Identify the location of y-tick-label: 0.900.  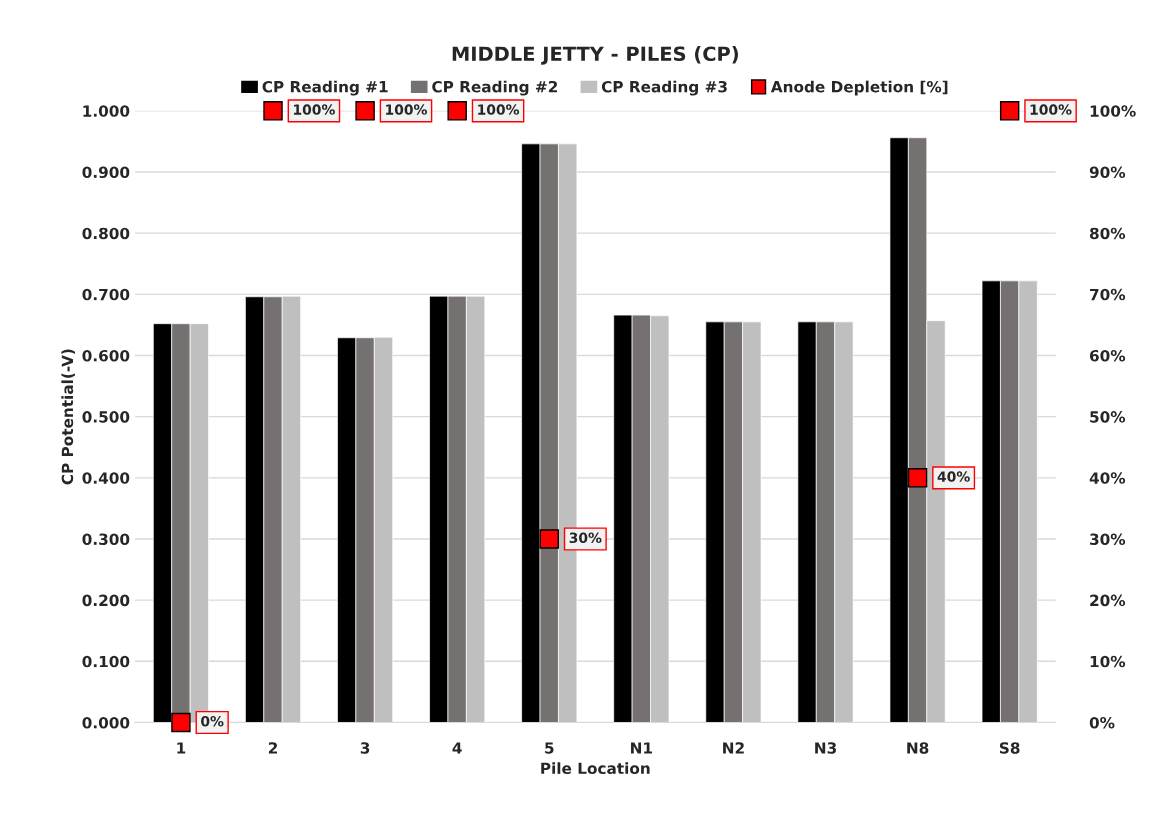
(106, 172).